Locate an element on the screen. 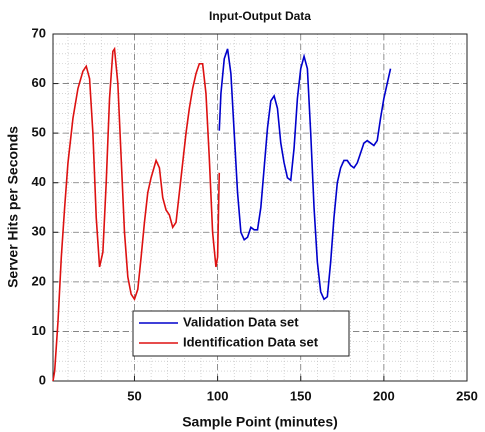 The width and height of the screenshot is (485, 432). legend-label: Identification Data set is located at coordinates (251, 341).